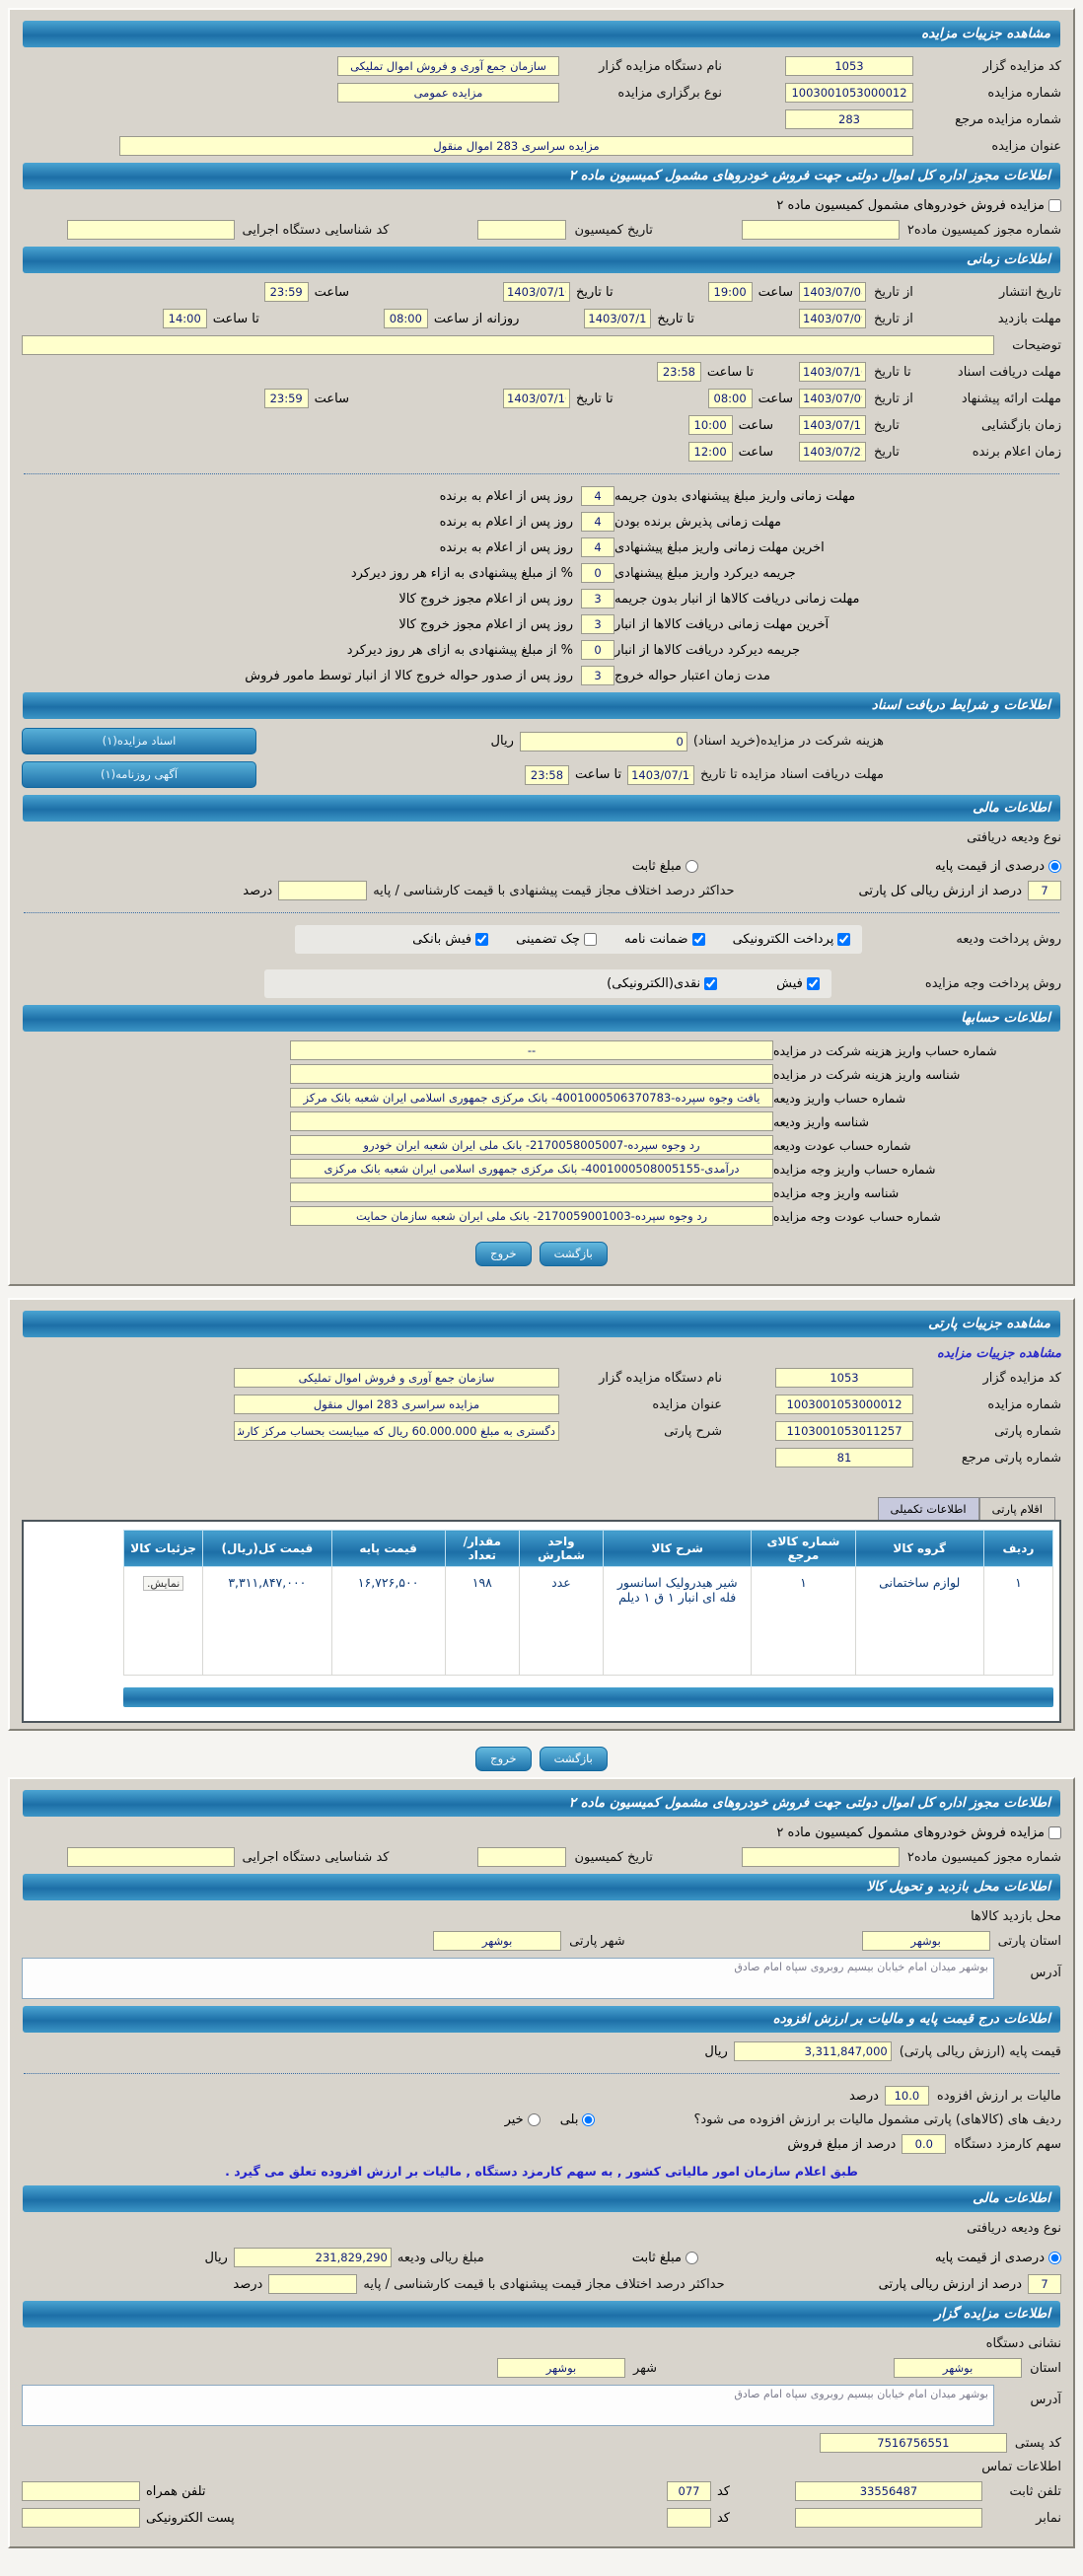 The width and height of the screenshot is (1083, 2576). Describe the element at coordinates (508, 2405) in the screenshot. I see `org-address-textarea` at that location.